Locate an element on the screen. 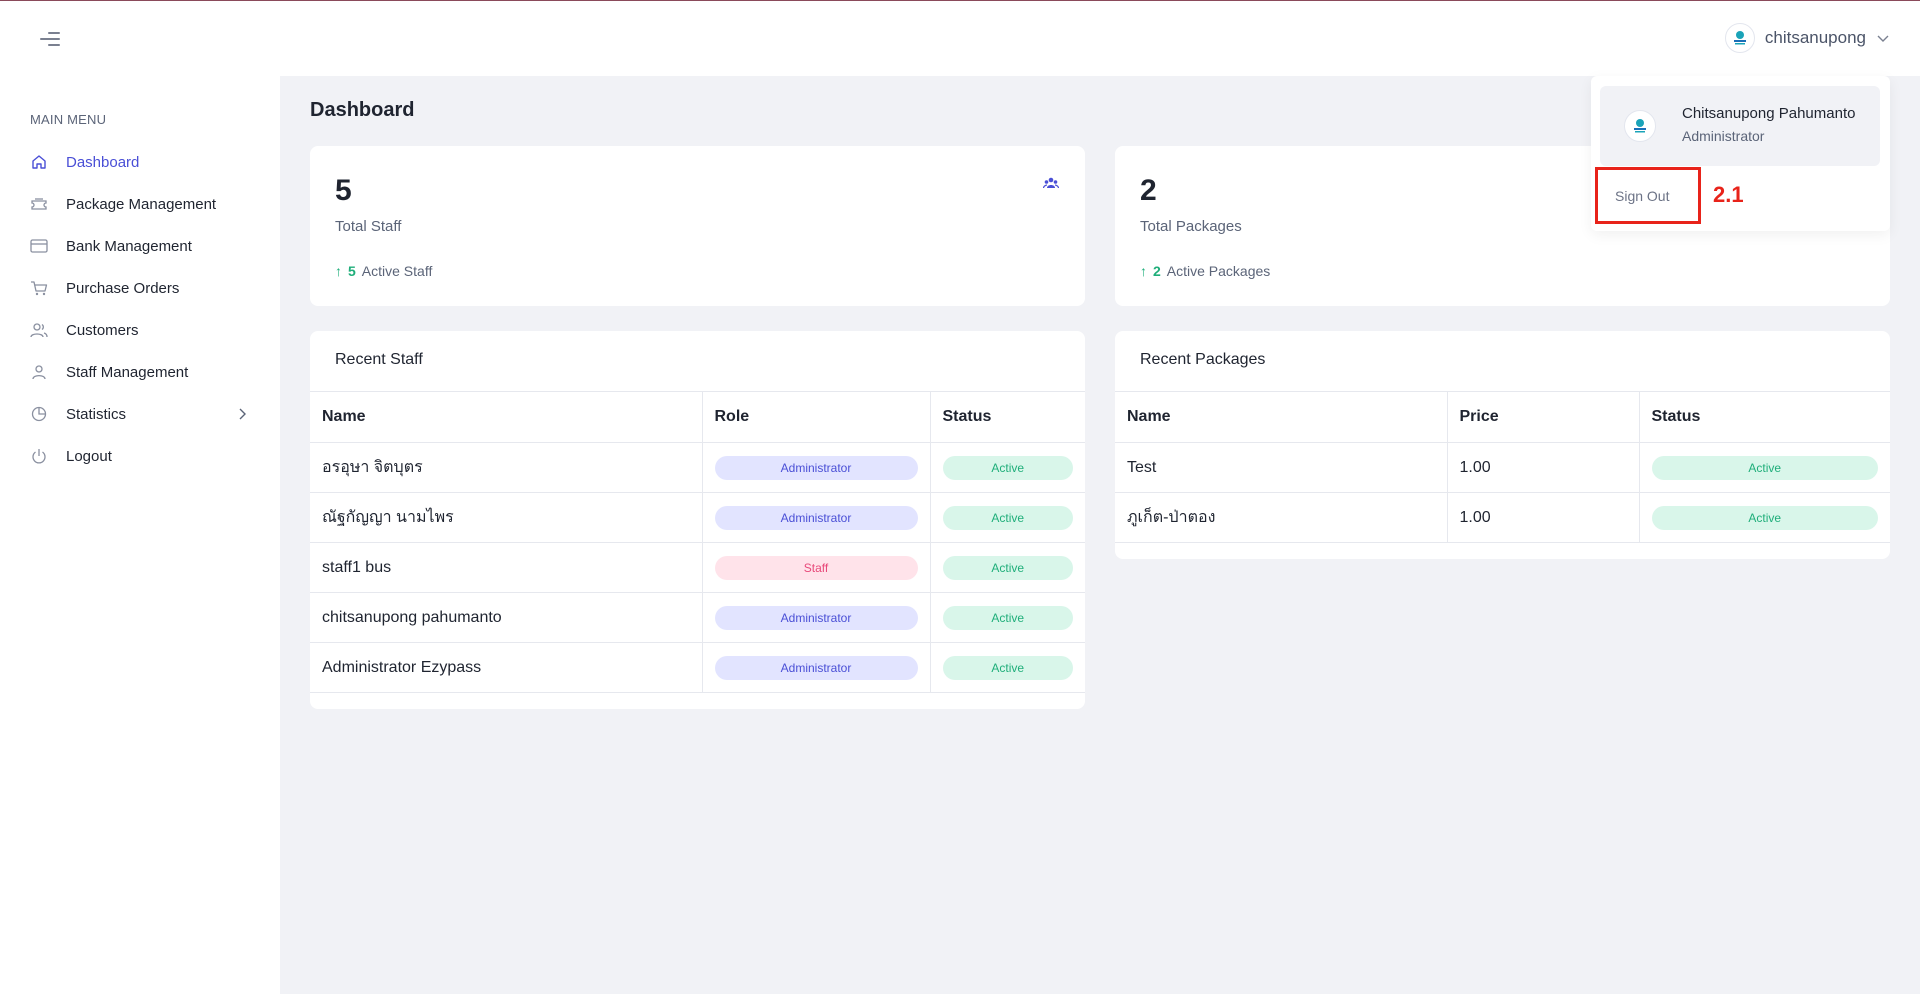 This screenshot has height=994, width=1920. menu-toggle-icon is located at coordinates (50, 39).